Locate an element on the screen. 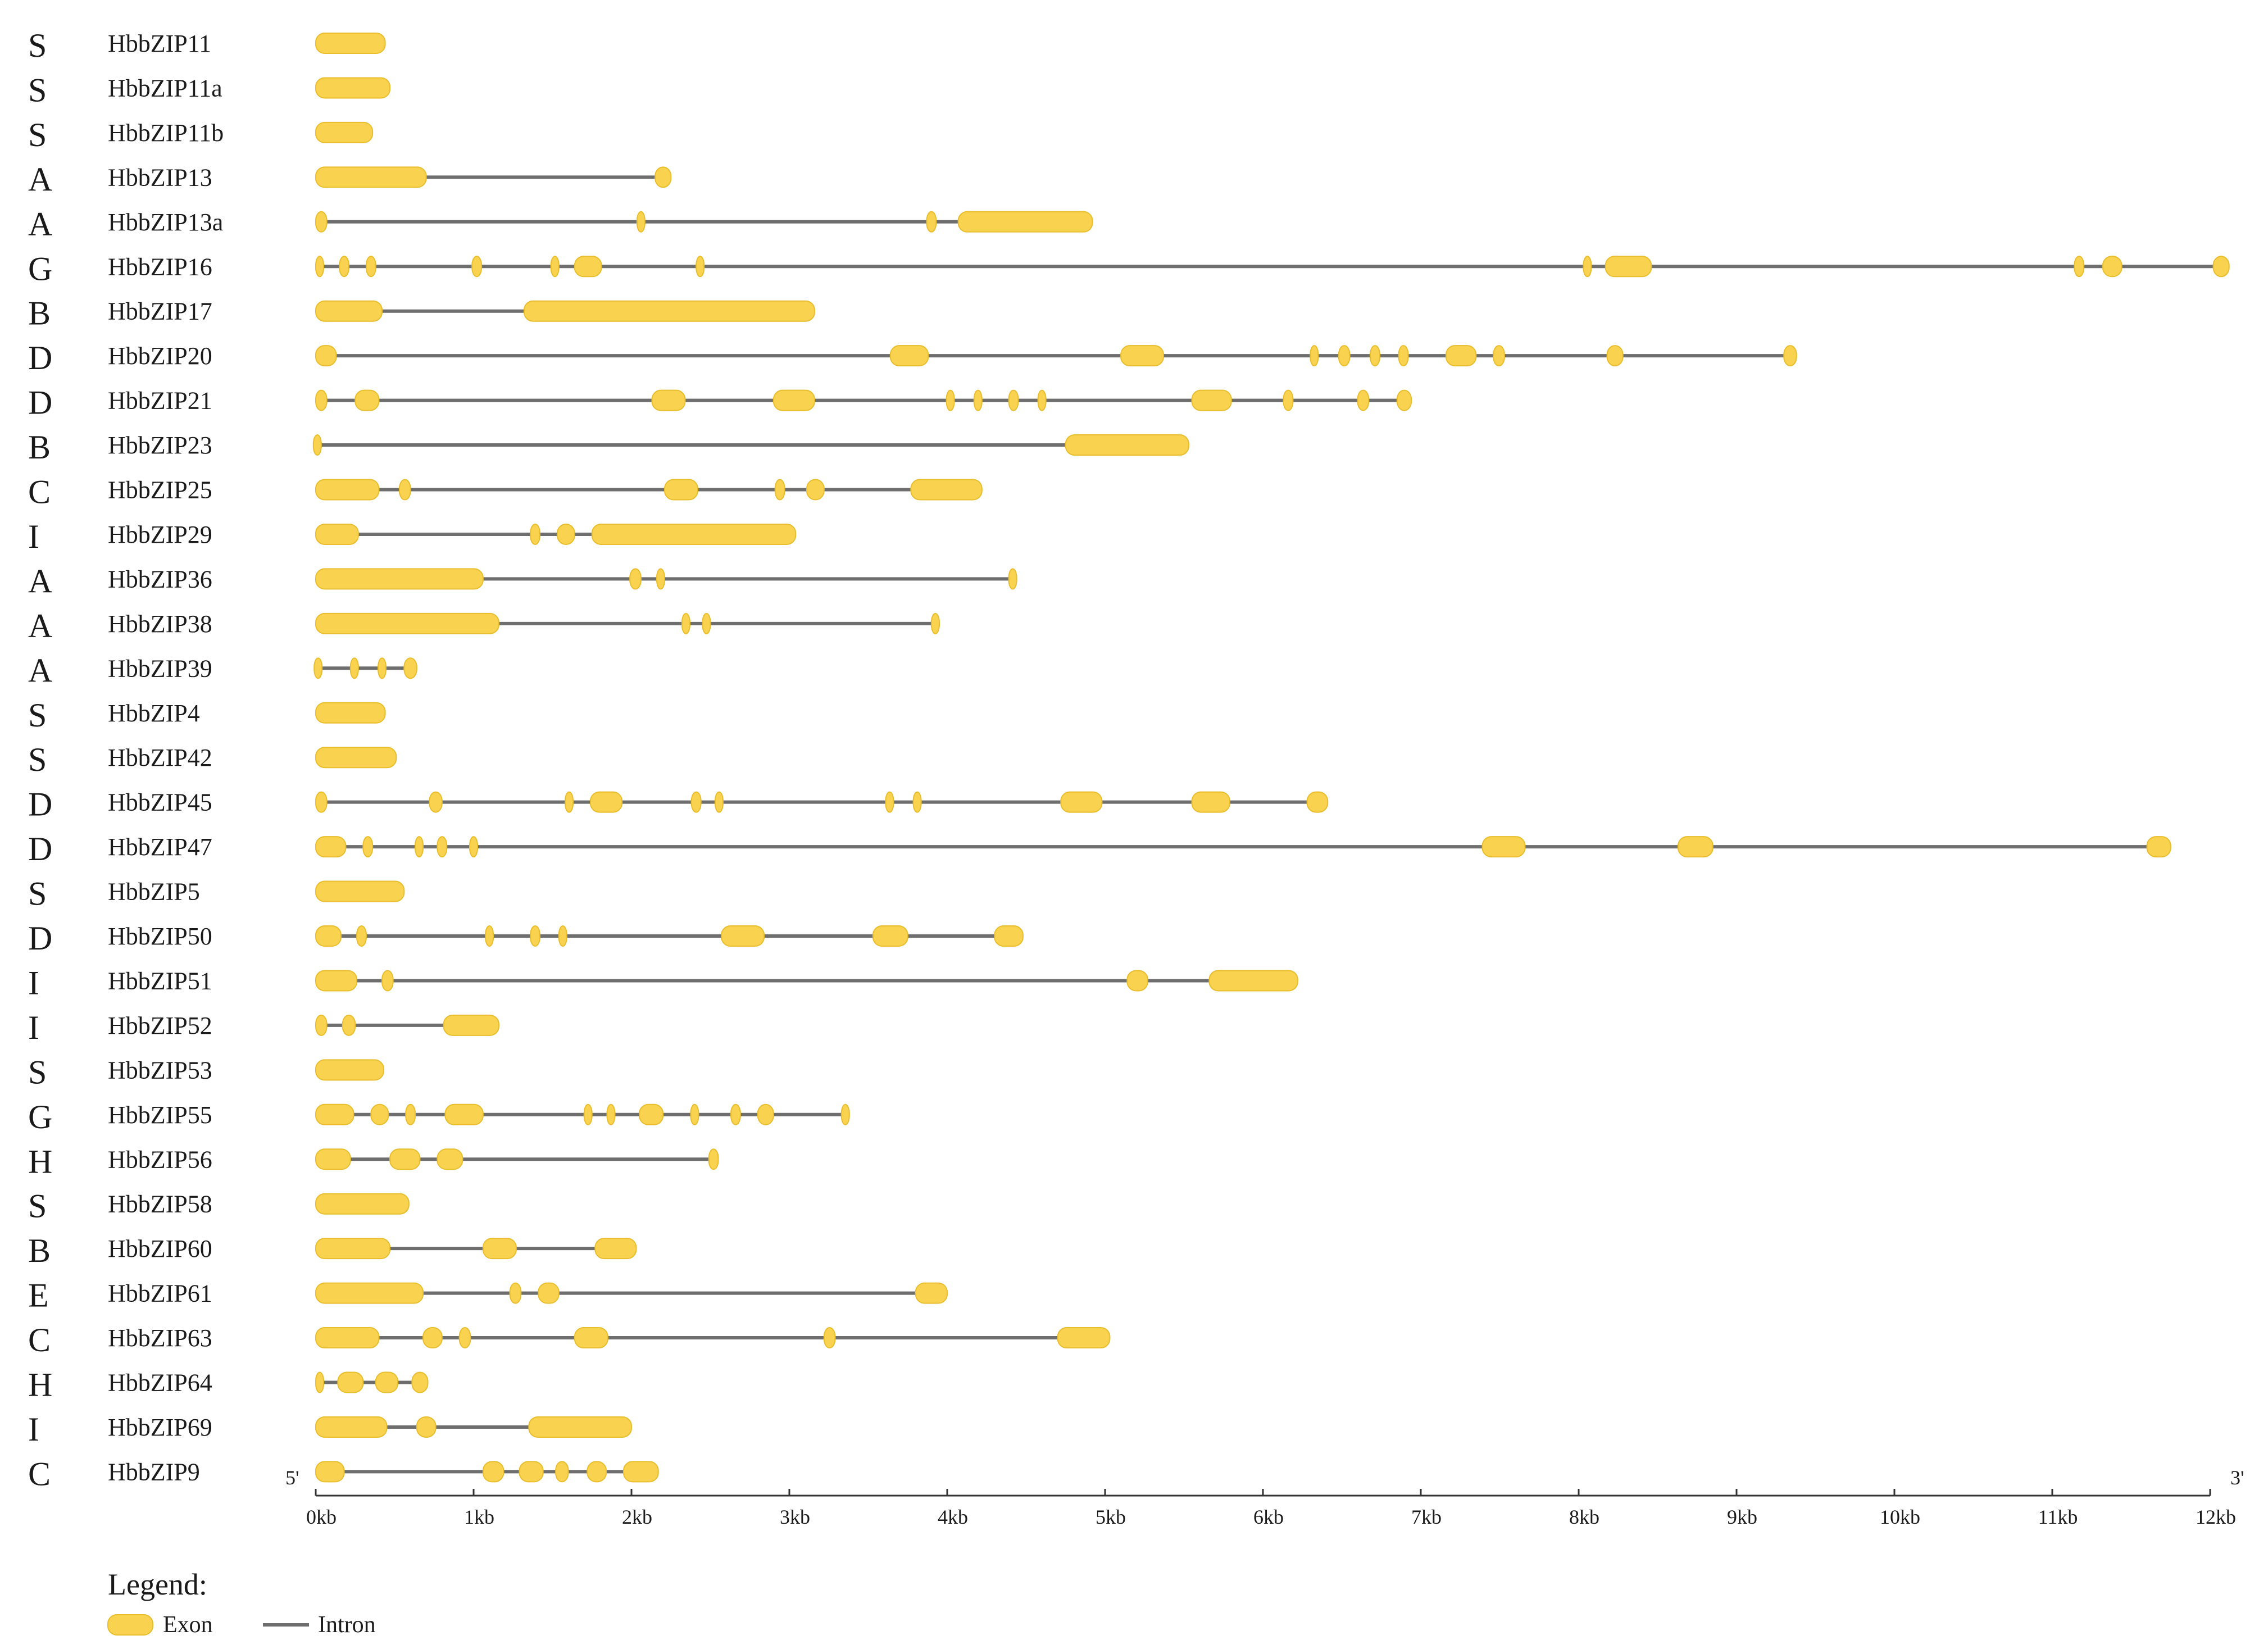 This screenshot has height=1649, width=2268. group-label: E is located at coordinates (38, 1295).